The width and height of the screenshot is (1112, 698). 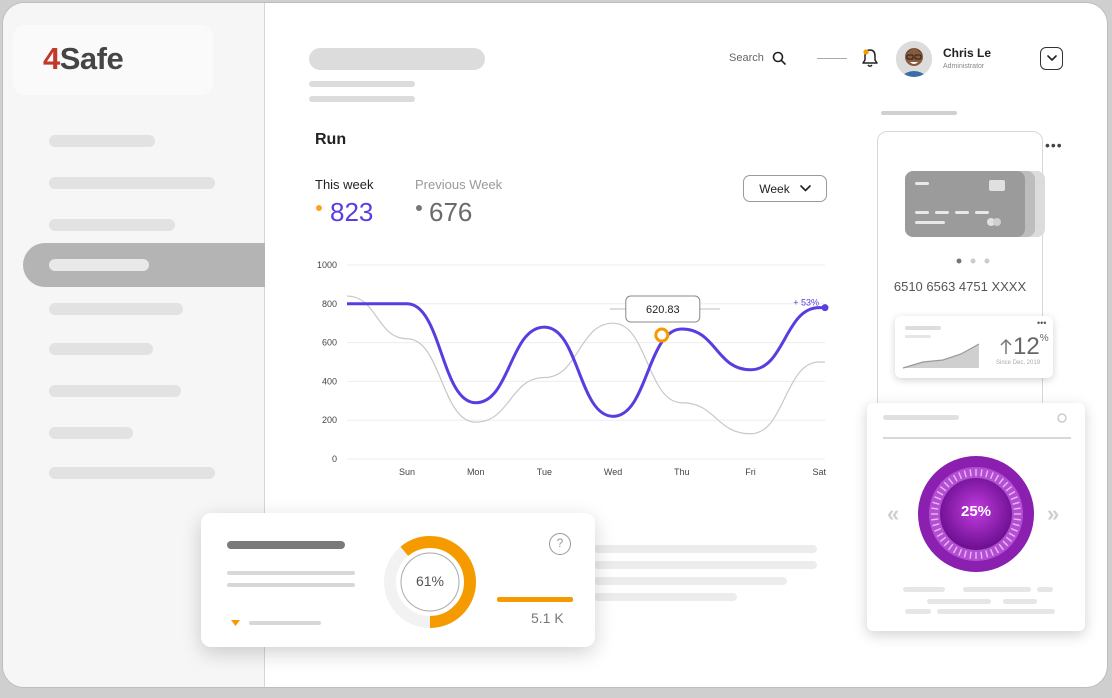 What do you see at coordinates (560, 544) in the screenshot?
I see `help-icon: ?` at bounding box center [560, 544].